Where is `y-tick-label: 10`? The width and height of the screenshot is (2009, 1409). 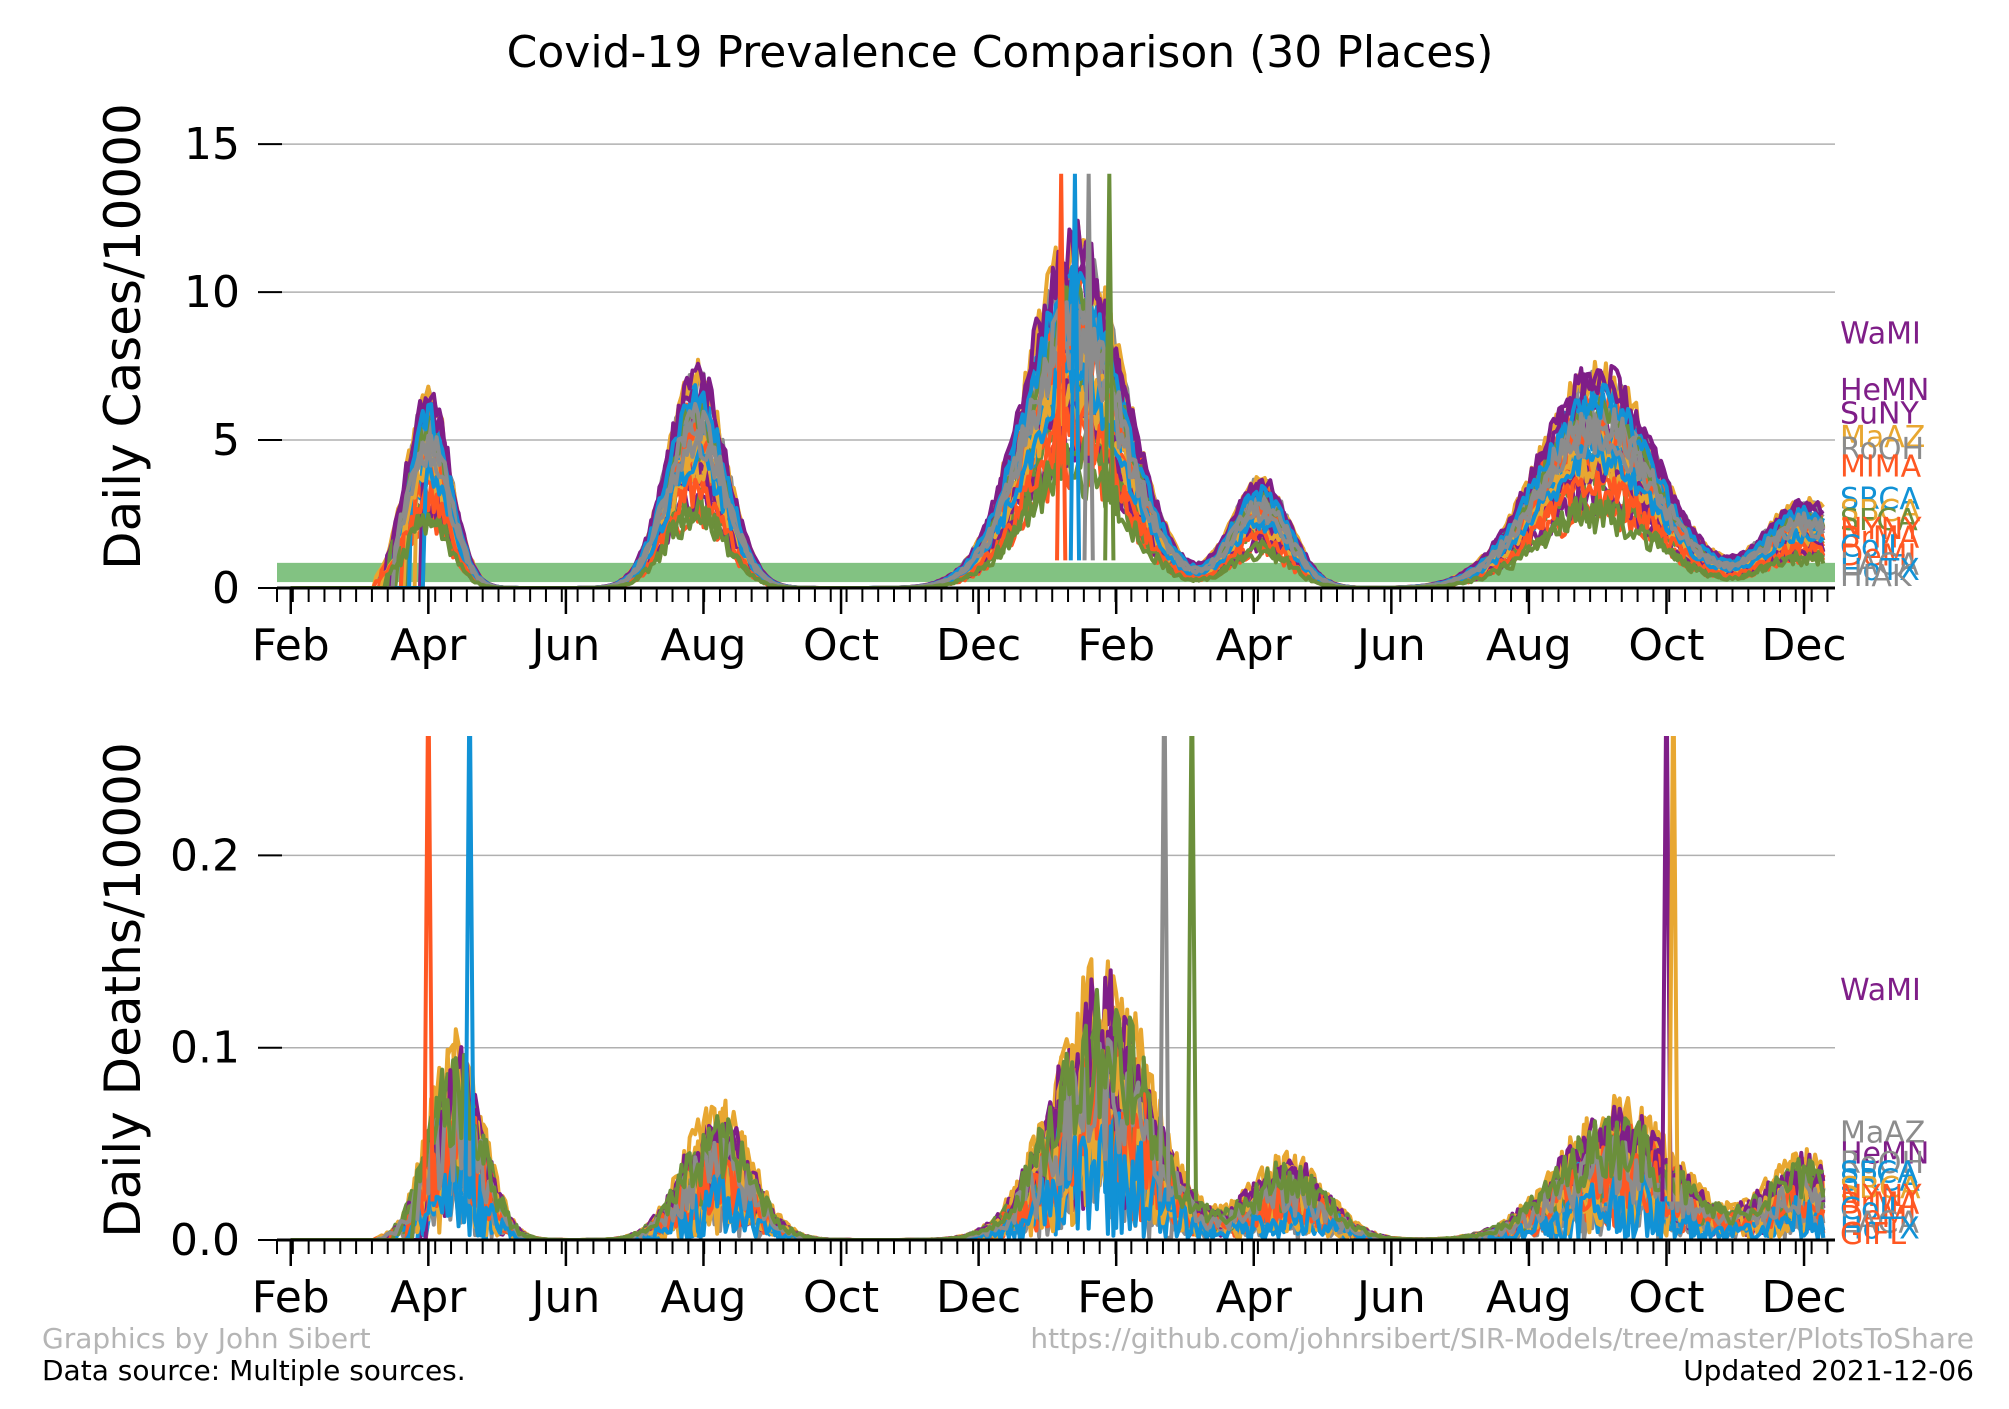 y-tick-label: 10 is located at coordinates (212, 292).